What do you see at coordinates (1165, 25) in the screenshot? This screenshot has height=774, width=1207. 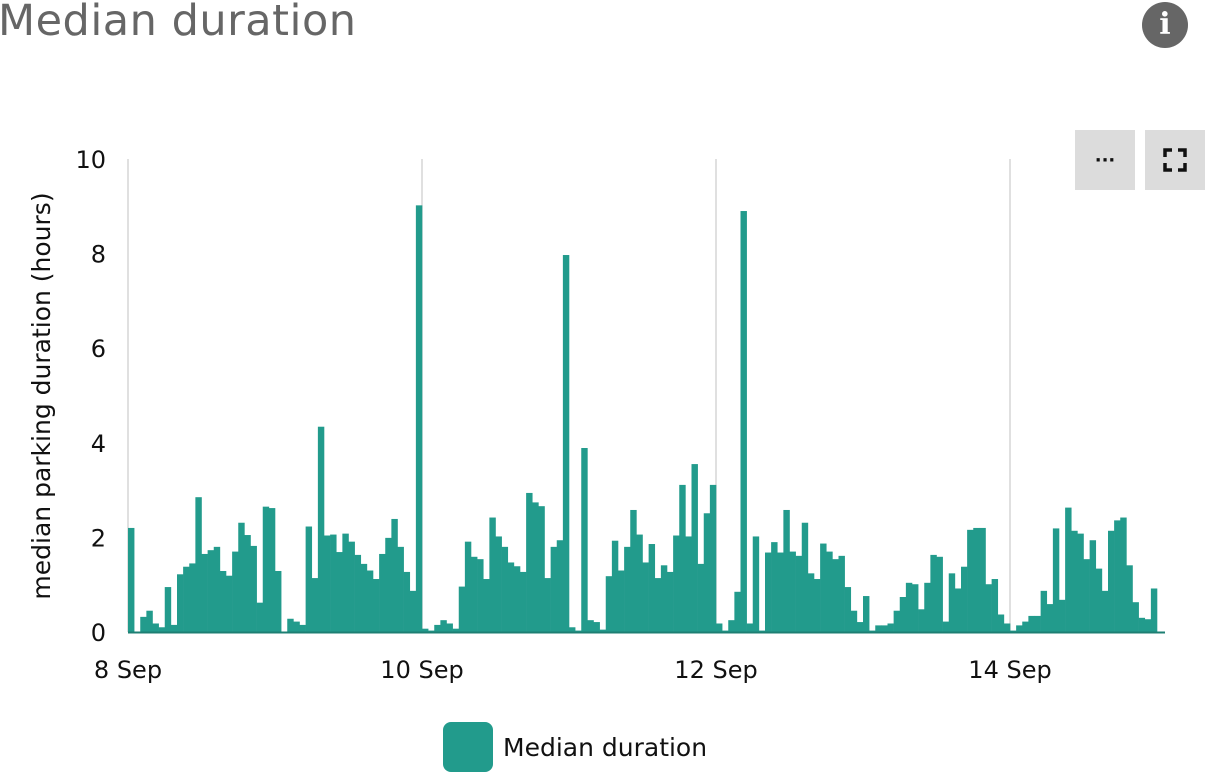 I see `info-icon: i` at bounding box center [1165, 25].